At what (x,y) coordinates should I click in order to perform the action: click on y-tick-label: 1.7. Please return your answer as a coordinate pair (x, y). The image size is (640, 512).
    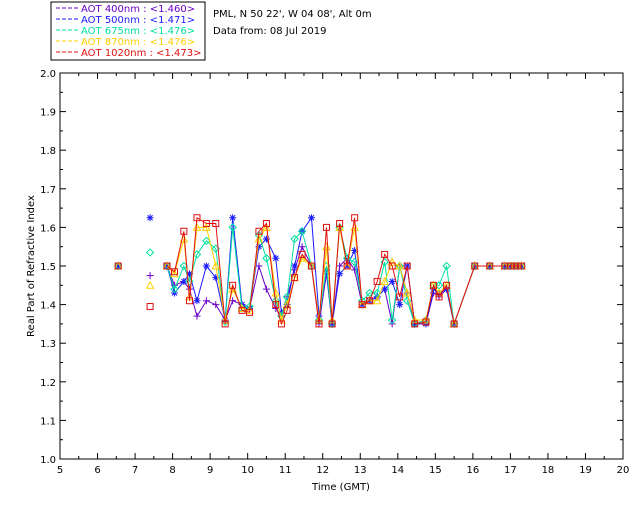
    Looking at the image, I should click on (48, 190).